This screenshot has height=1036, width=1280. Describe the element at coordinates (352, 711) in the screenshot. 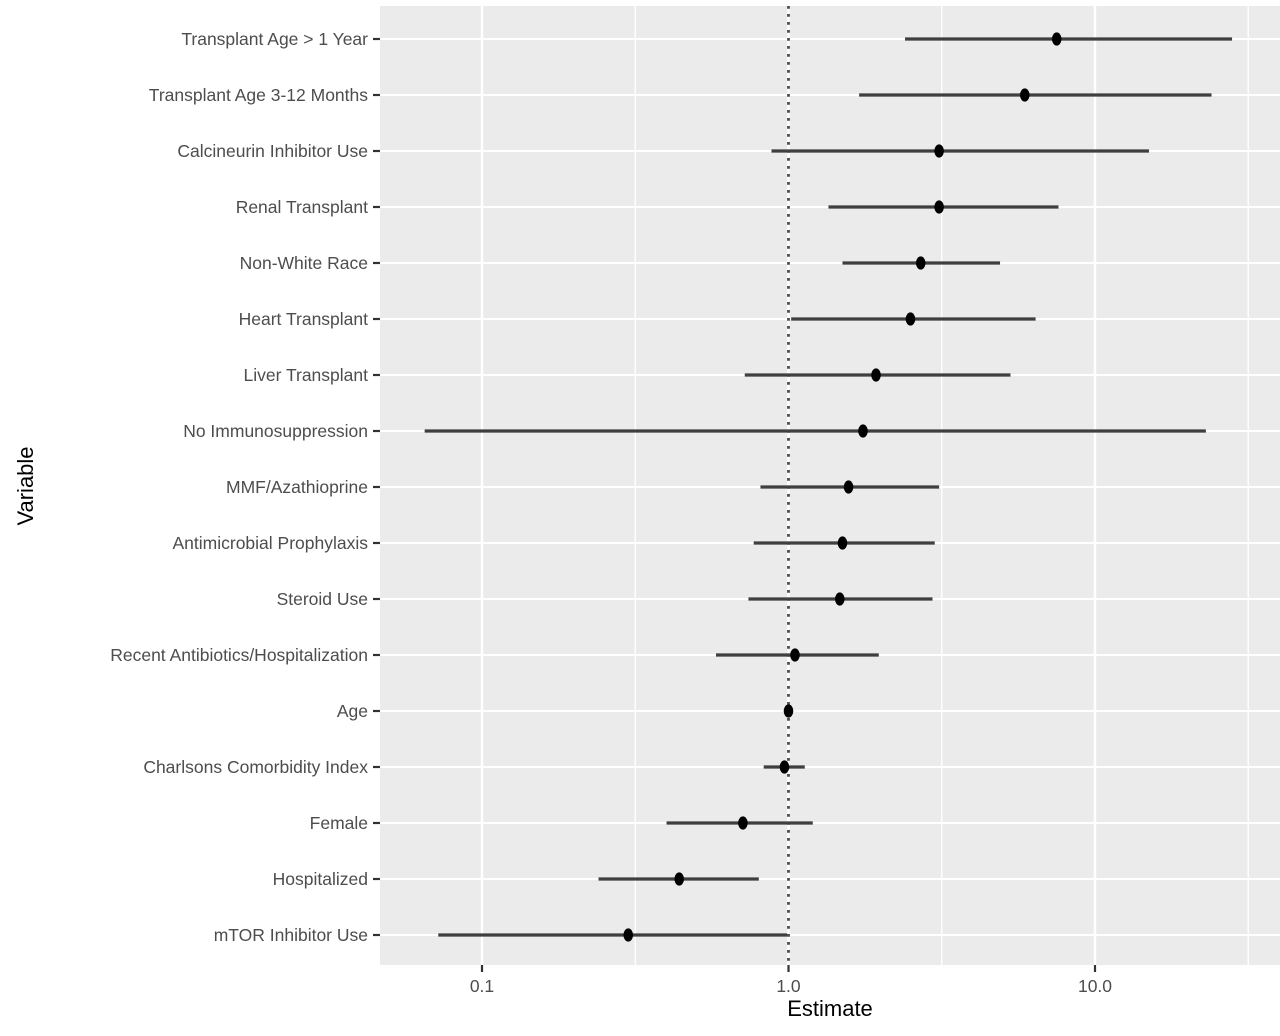

I see `category-label: Age` at that location.